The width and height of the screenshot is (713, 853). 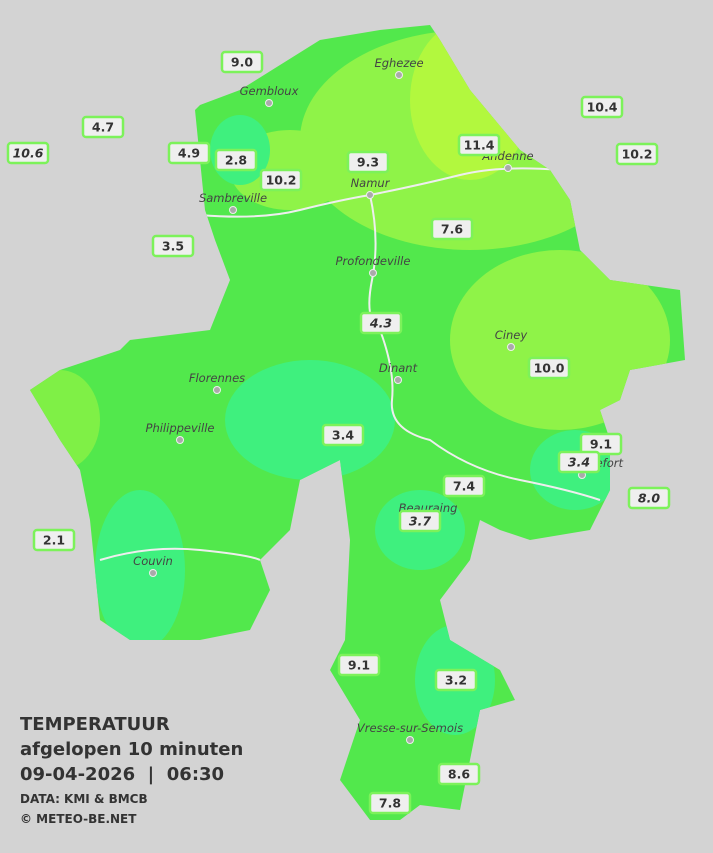 I want to click on station-value: 7.8, so click(x=390, y=803).